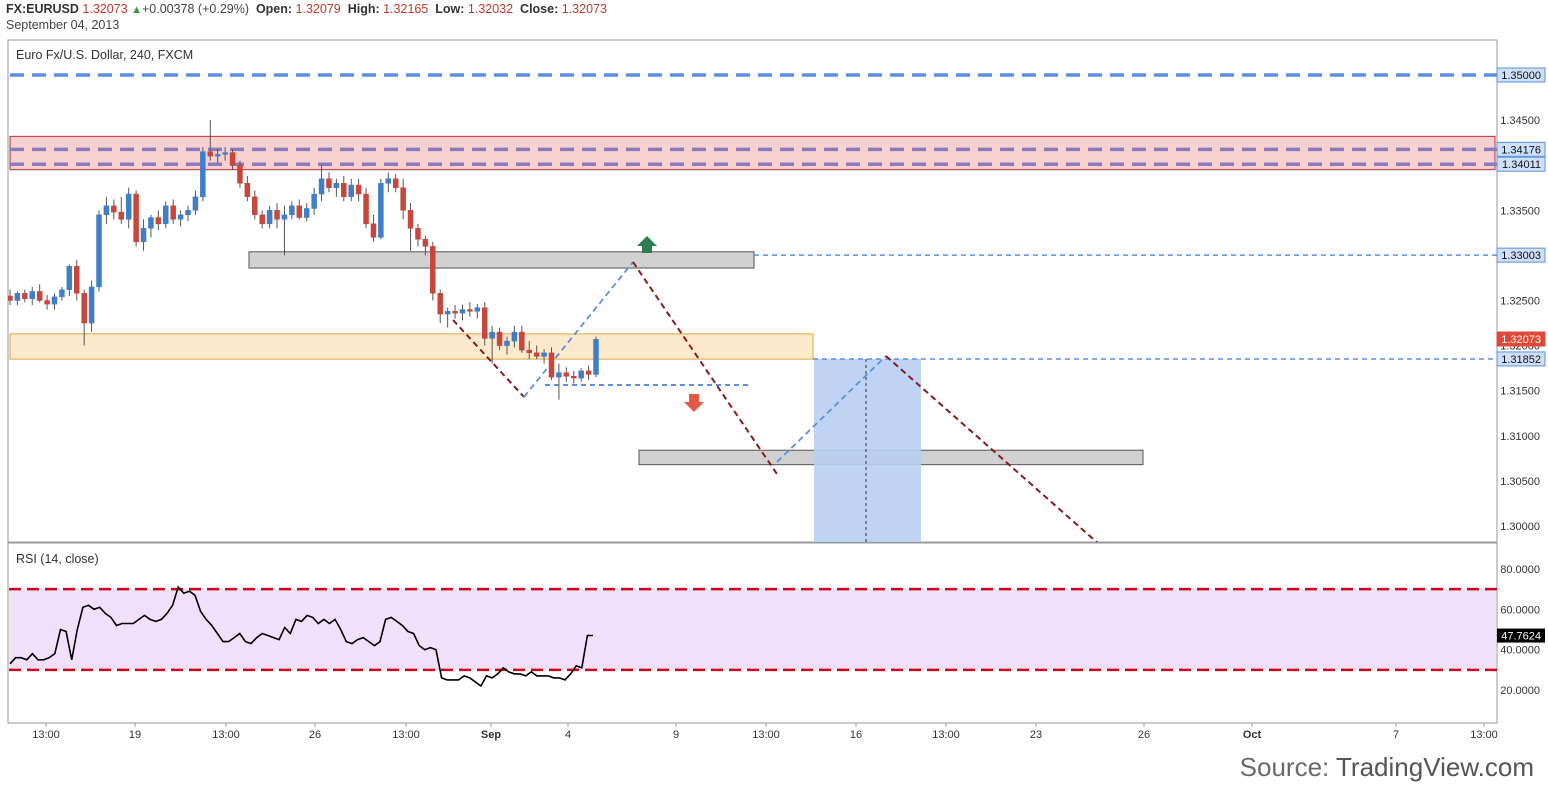 The height and width of the screenshot is (795, 1548). What do you see at coordinates (411, 346) in the screenshot?
I see `zone-support` at bounding box center [411, 346].